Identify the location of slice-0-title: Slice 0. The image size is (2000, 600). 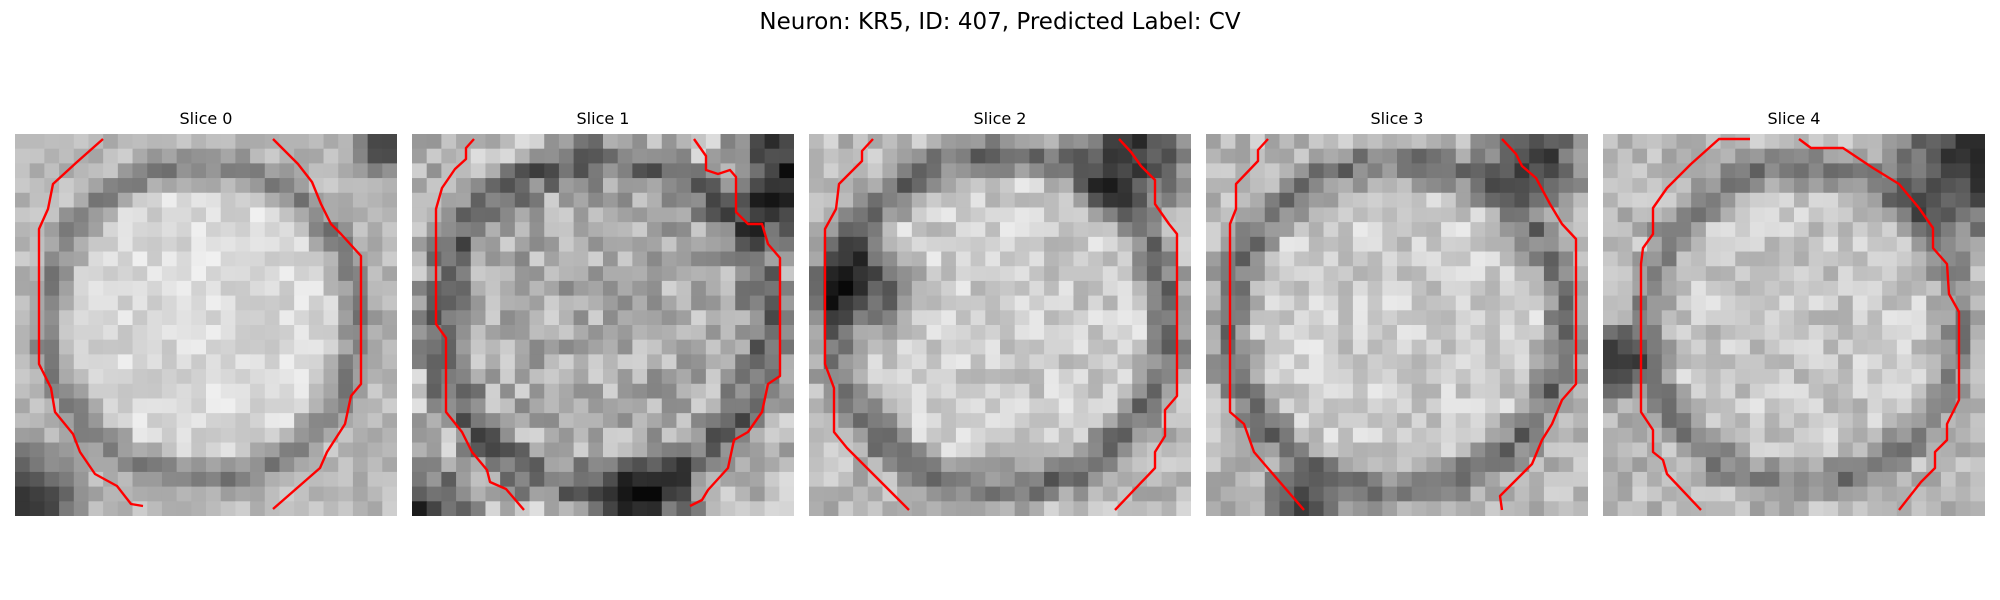
(206, 118).